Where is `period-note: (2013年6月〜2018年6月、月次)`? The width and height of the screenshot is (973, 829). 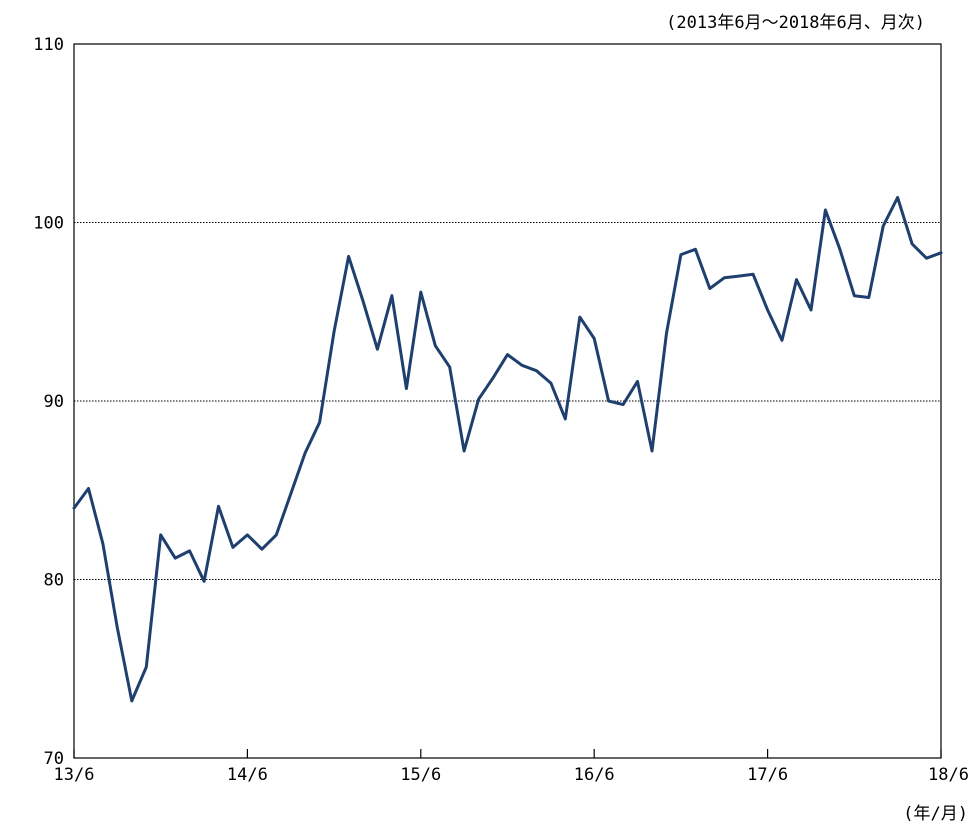
period-note: (2013年6月〜2018年6月、月次) is located at coordinates (795, 23).